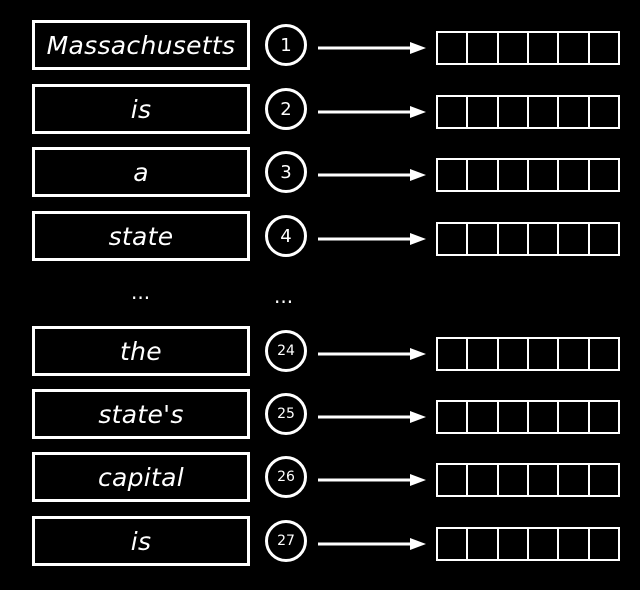  I want to click on token-label-6: state's, so click(141, 414).